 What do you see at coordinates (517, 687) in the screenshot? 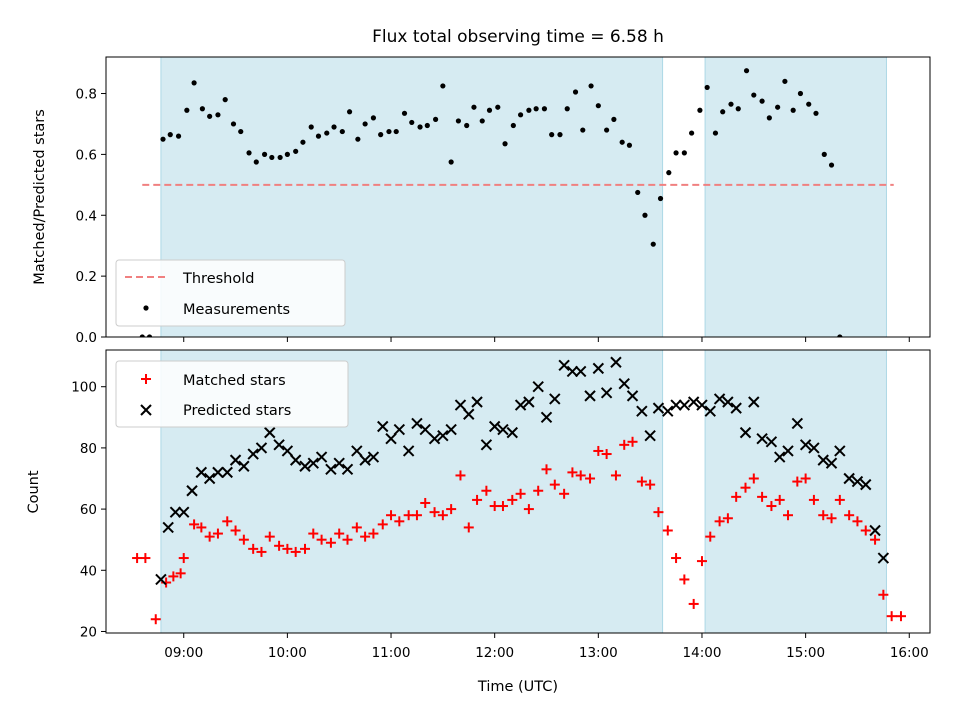
I see `x-axis-label: Time (UTC)` at bounding box center [517, 687].